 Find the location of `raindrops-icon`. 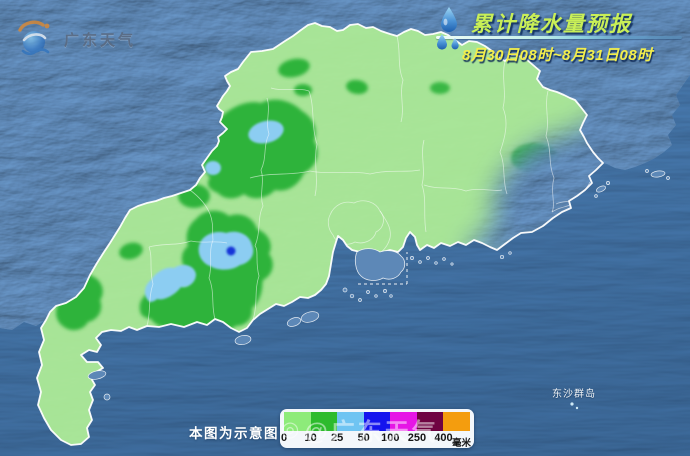

raindrops-icon is located at coordinates (448, 28).